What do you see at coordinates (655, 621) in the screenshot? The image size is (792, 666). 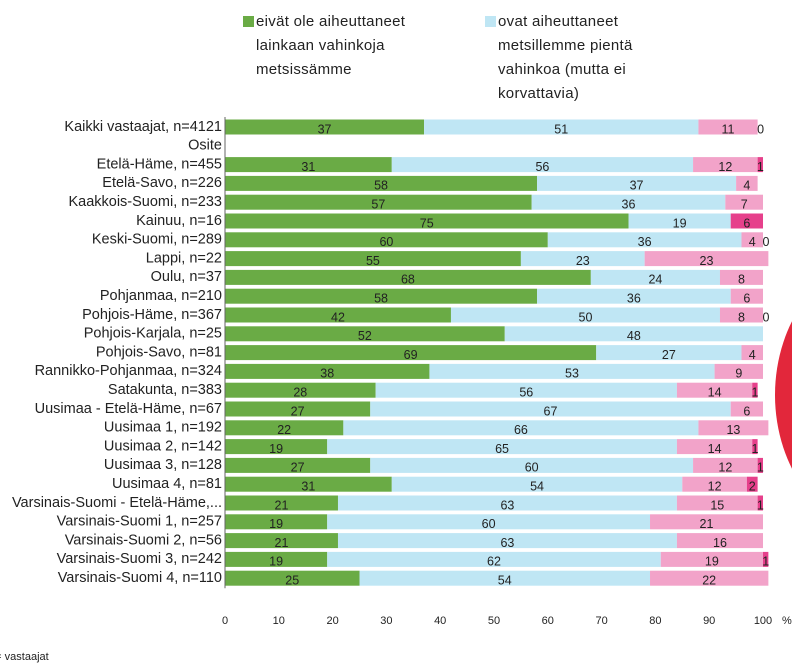 I see `x-tick-label: 80` at bounding box center [655, 621].